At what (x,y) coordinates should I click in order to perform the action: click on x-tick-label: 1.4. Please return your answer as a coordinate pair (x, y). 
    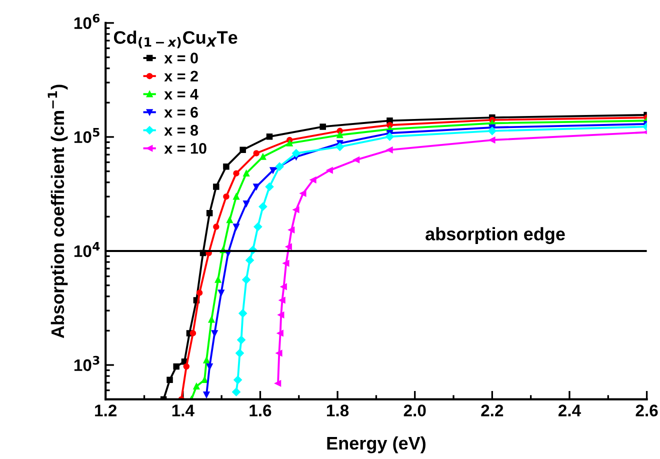
    Looking at the image, I should click on (183, 410).